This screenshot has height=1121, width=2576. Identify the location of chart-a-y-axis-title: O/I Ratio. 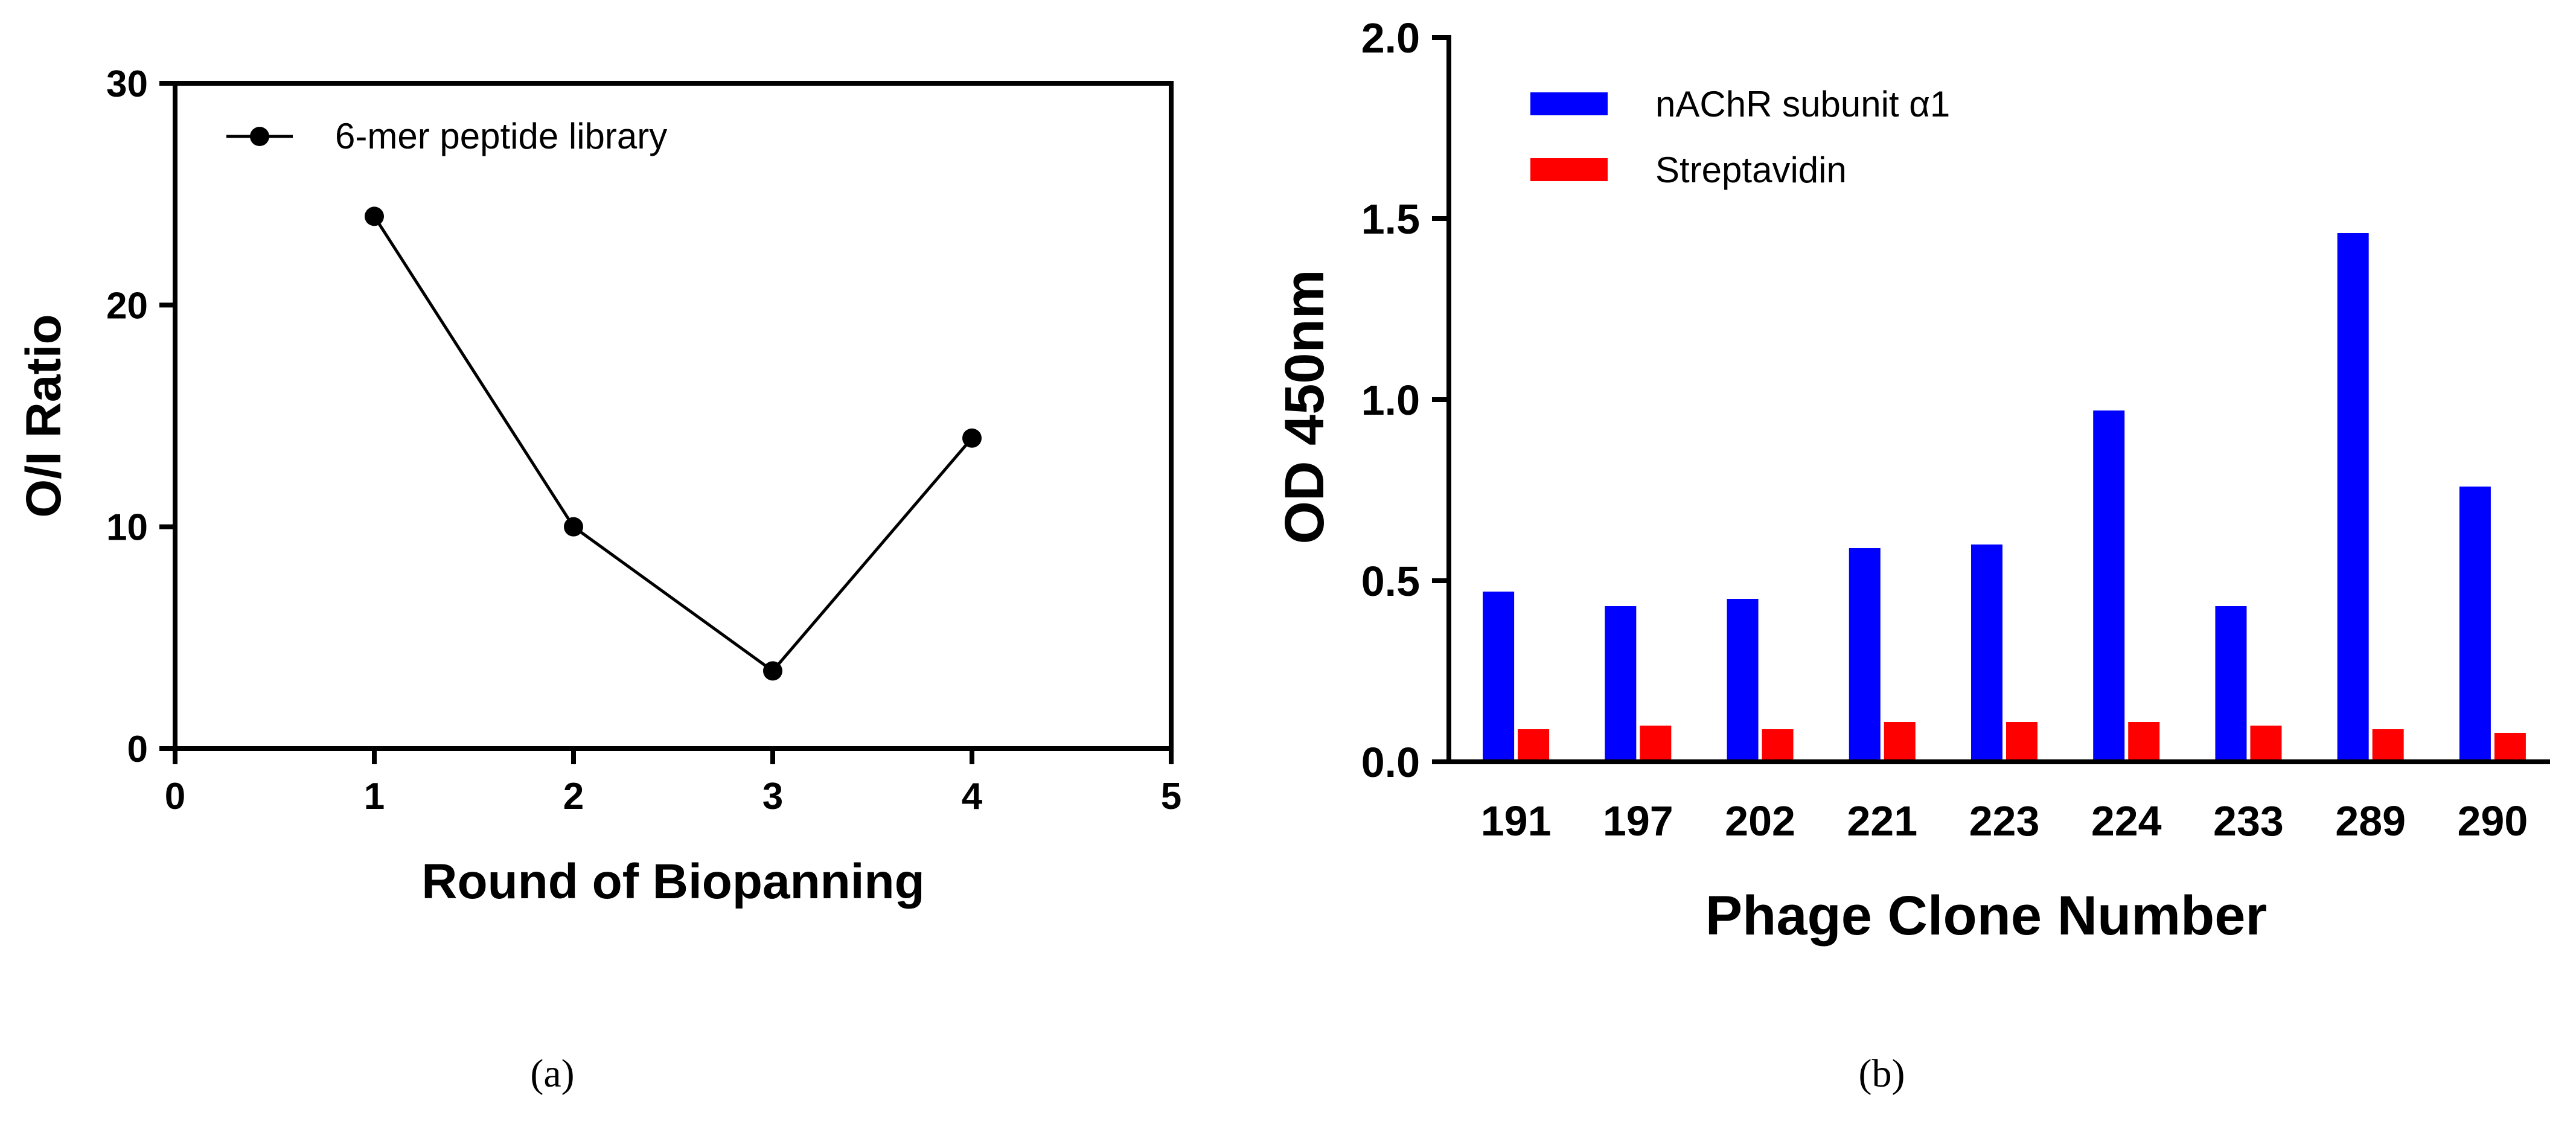
(43, 415).